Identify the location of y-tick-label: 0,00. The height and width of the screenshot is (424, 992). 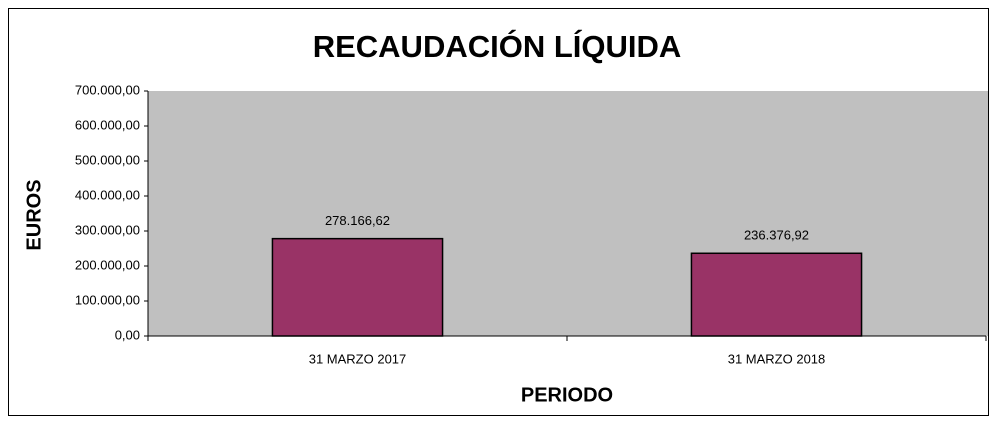
(127, 334).